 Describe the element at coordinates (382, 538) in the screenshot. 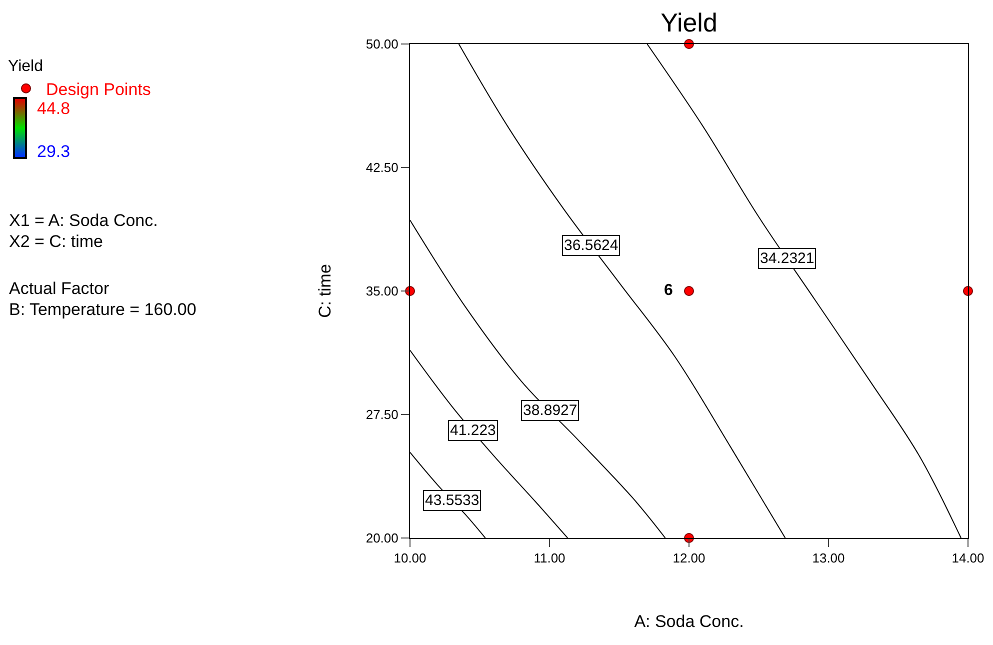

I see `y-tick-label: 20.00` at that location.